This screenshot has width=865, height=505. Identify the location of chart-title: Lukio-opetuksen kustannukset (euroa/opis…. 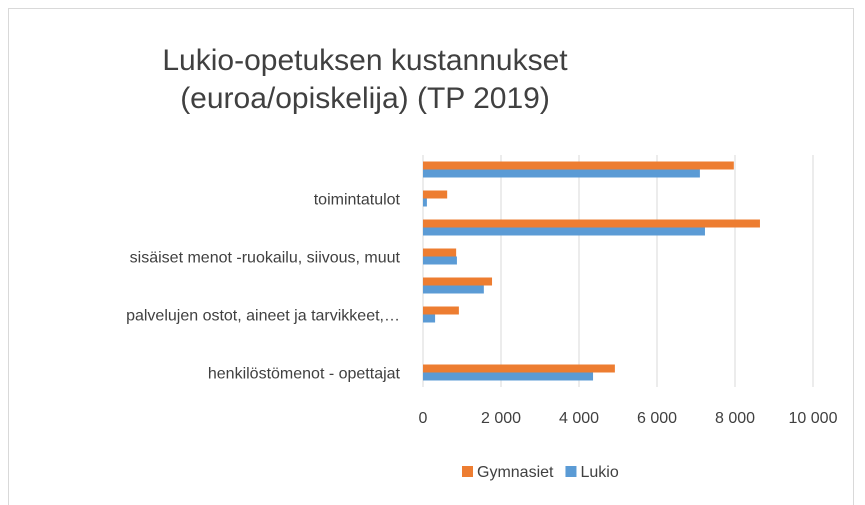
(365, 79).